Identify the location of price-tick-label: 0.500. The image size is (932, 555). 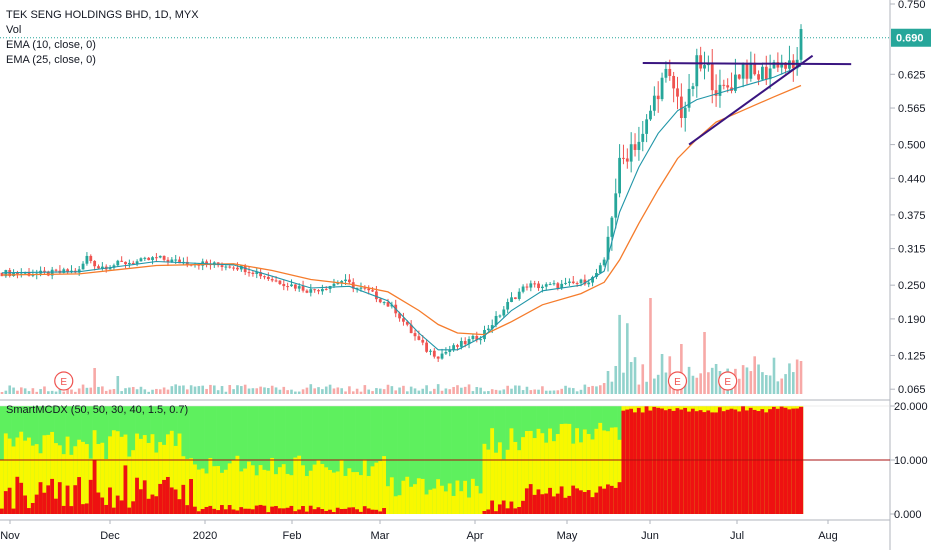
(912, 146).